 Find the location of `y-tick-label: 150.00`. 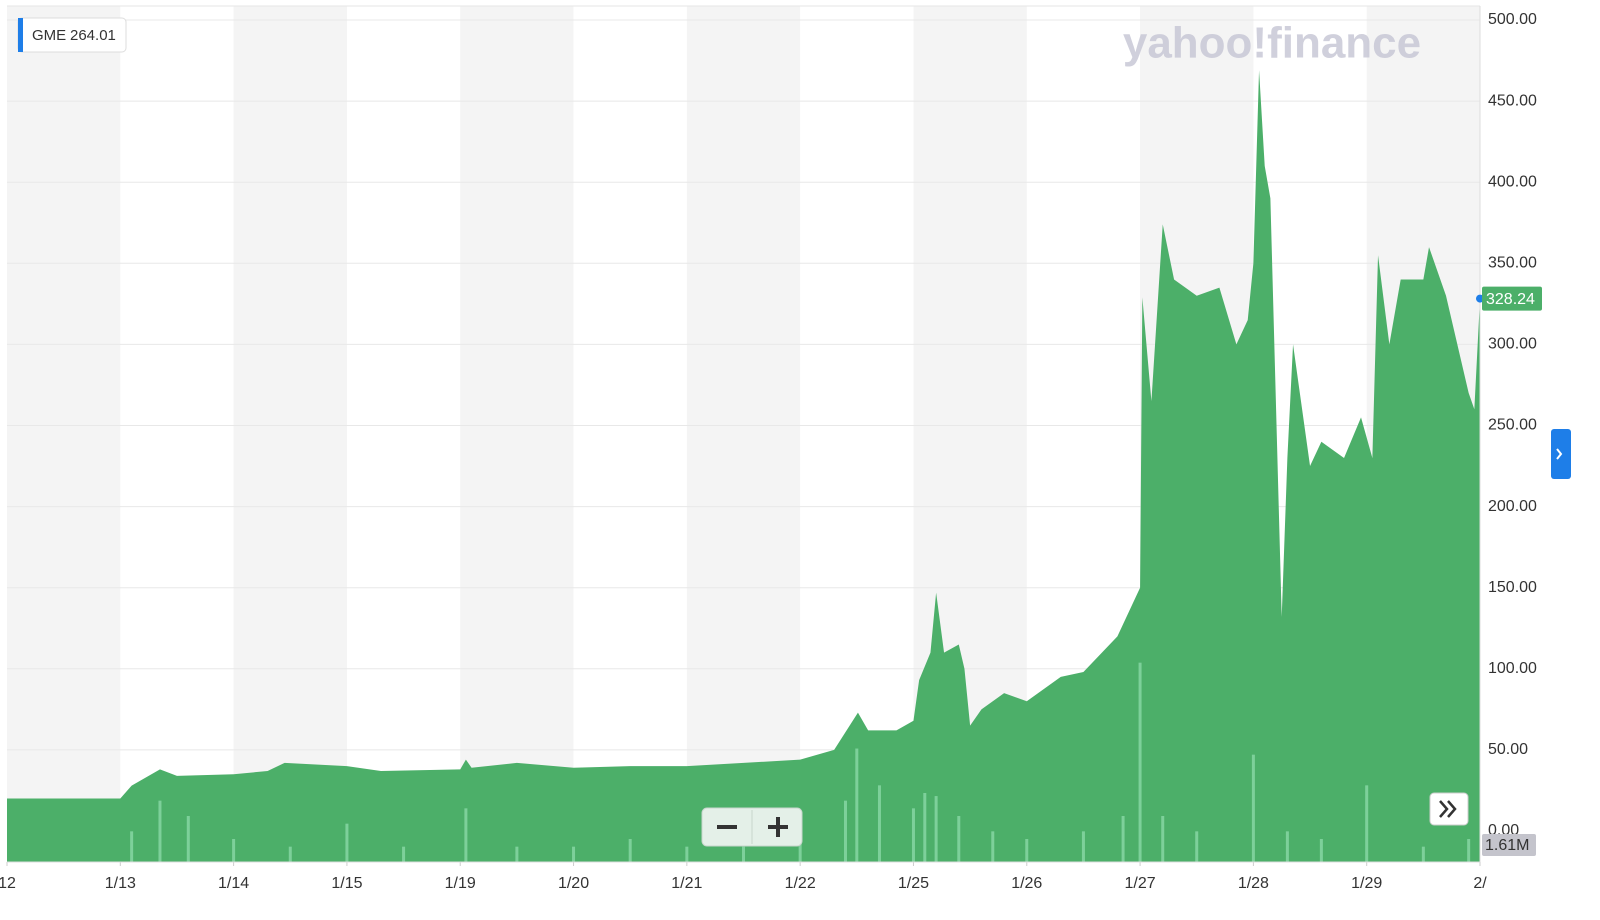

y-tick-label: 150.00 is located at coordinates (1512, 587).